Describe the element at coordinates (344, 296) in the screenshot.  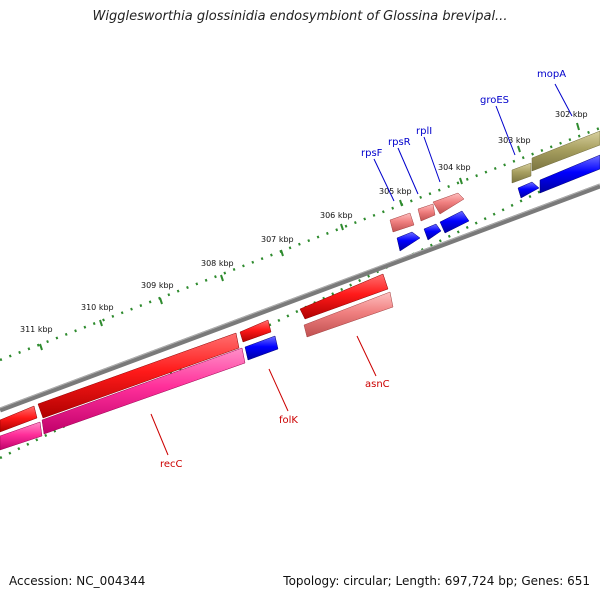
I see `feature-asnC-outer` at that location.